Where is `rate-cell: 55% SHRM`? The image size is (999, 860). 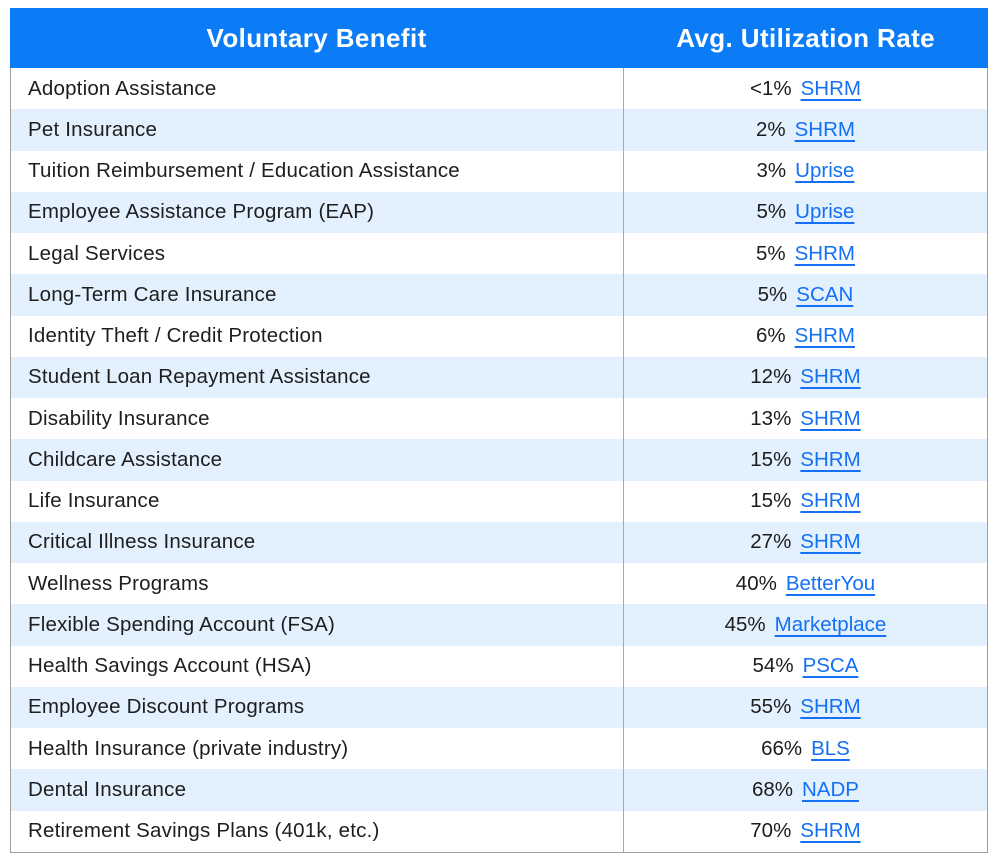
rate-cell: 55% SHRM is located at coordinates (804, 707).